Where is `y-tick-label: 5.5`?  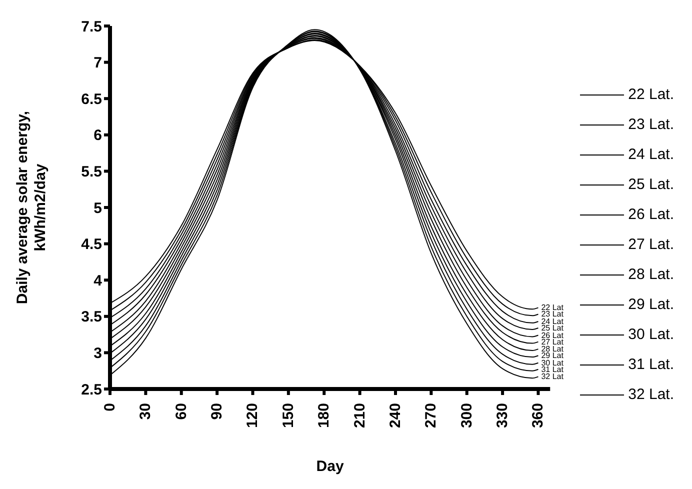 y-tick-label: 5.5 is located at coordinates (91, 172).